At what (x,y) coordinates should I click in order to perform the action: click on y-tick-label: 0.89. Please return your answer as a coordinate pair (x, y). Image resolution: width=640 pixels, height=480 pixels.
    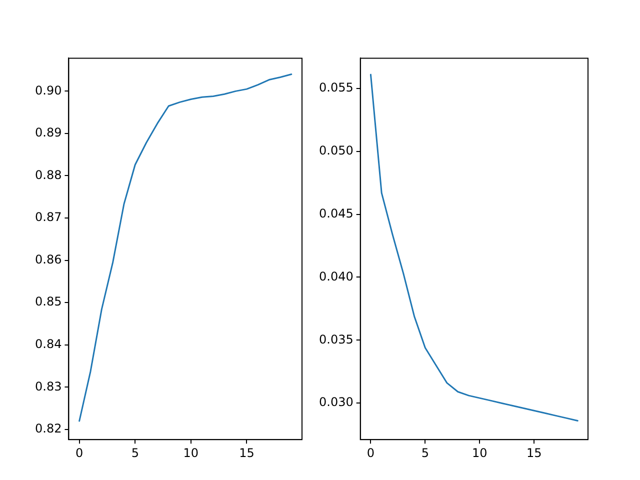
    Looking at the image, I should click on (48, 133).